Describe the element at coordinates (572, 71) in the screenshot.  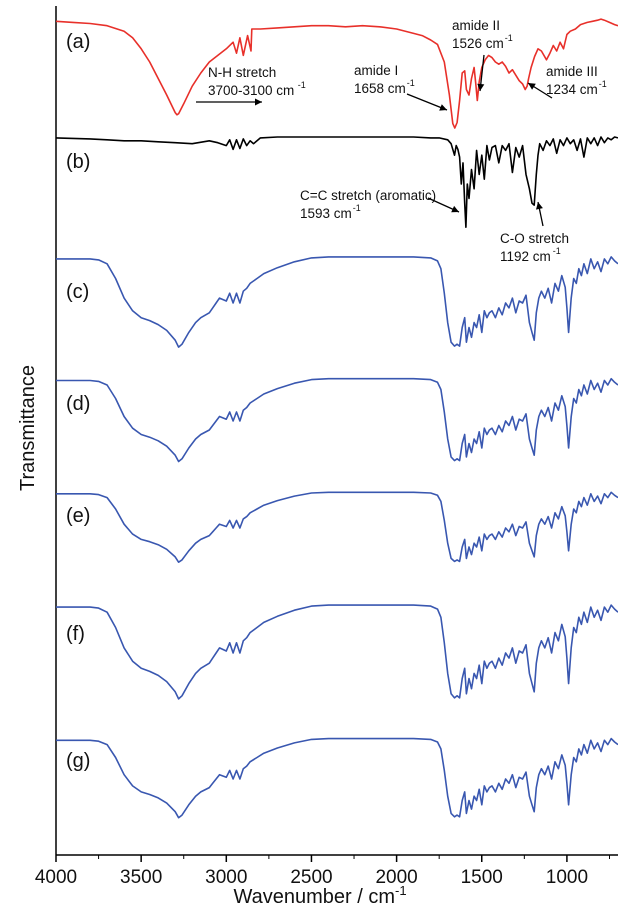
I see `annotation-label: amide III` at that location.